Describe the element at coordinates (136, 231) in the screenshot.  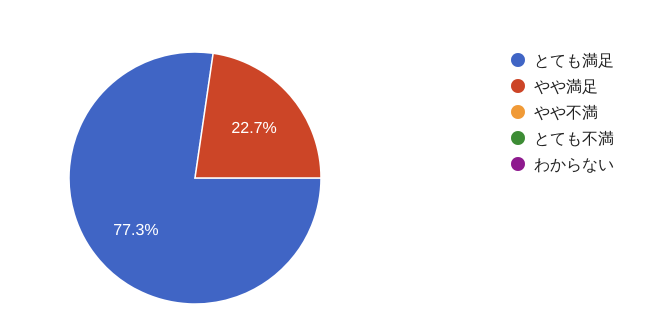
I see `data-label: 77.3%` at that location.